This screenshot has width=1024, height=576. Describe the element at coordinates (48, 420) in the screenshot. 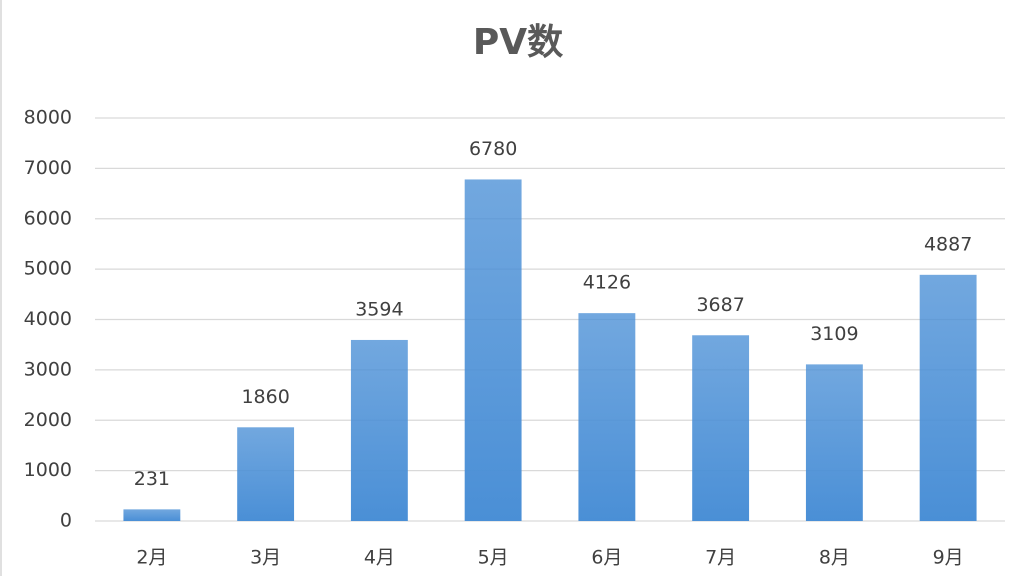

I see `y-tick-label: 2000` at that location.